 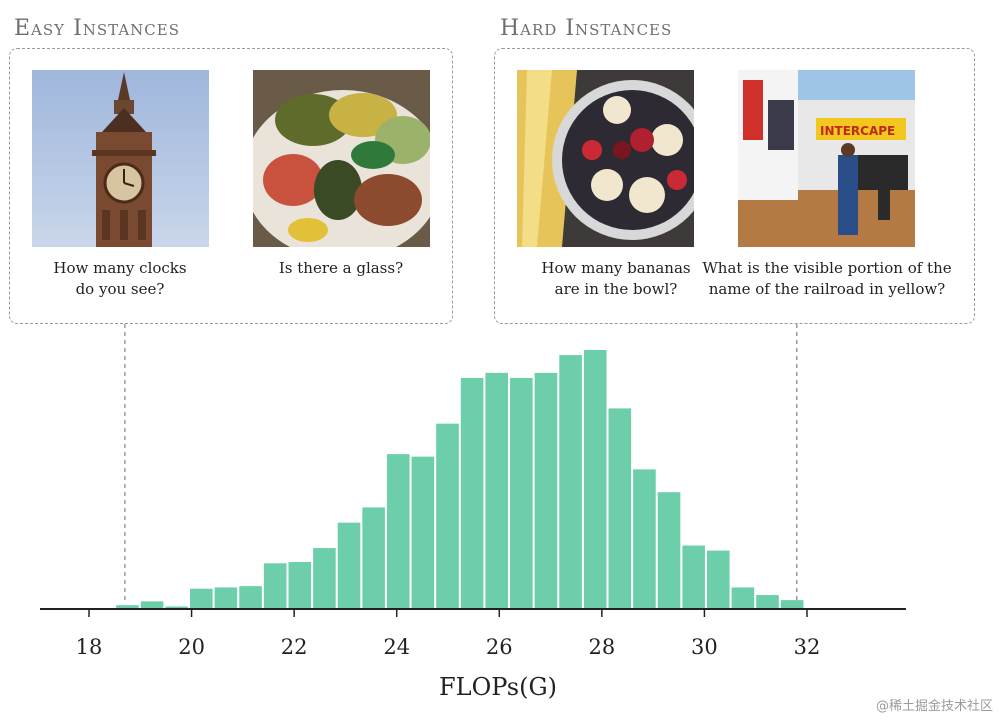 I want to click on easy-question-1: How many clocks do you see?, so click(x=120, y=278).